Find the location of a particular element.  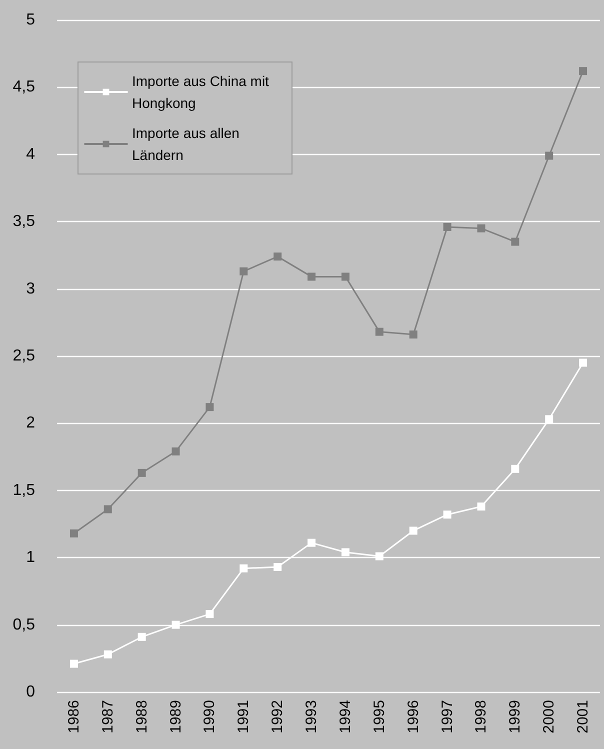

x-tick-label: 2001 is located at coordinates (583, 717).